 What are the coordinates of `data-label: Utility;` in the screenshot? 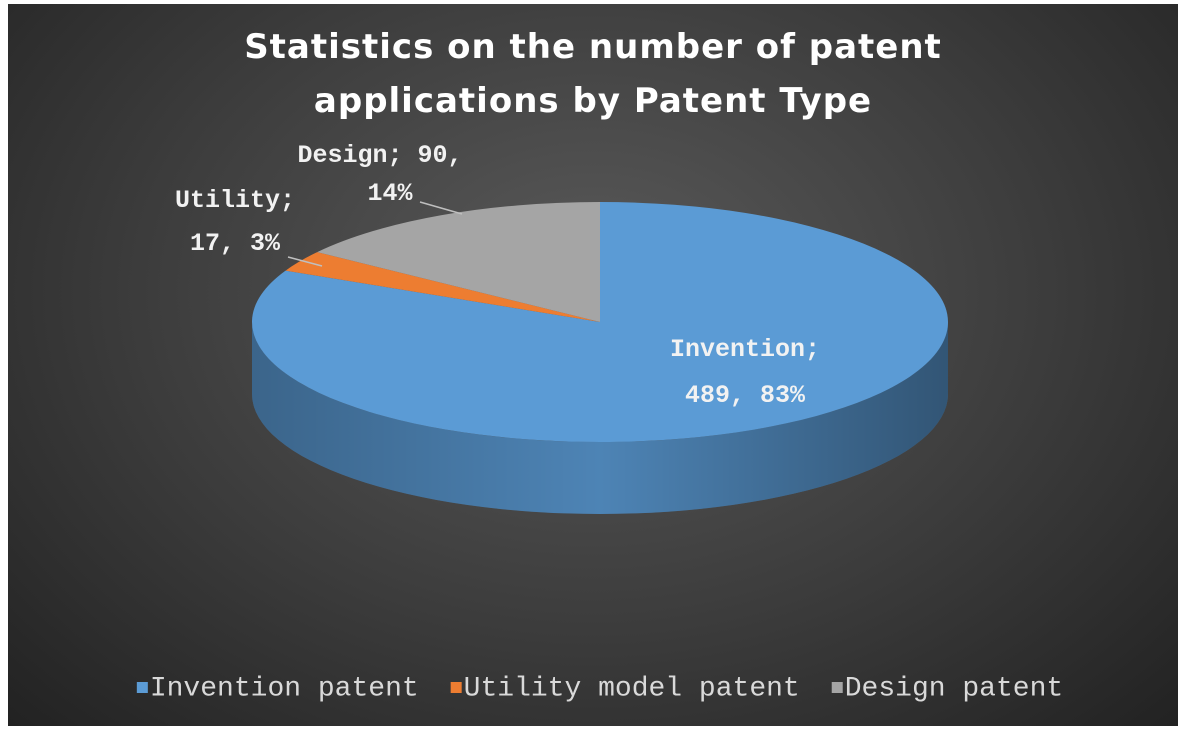 It's located at (235, 200).